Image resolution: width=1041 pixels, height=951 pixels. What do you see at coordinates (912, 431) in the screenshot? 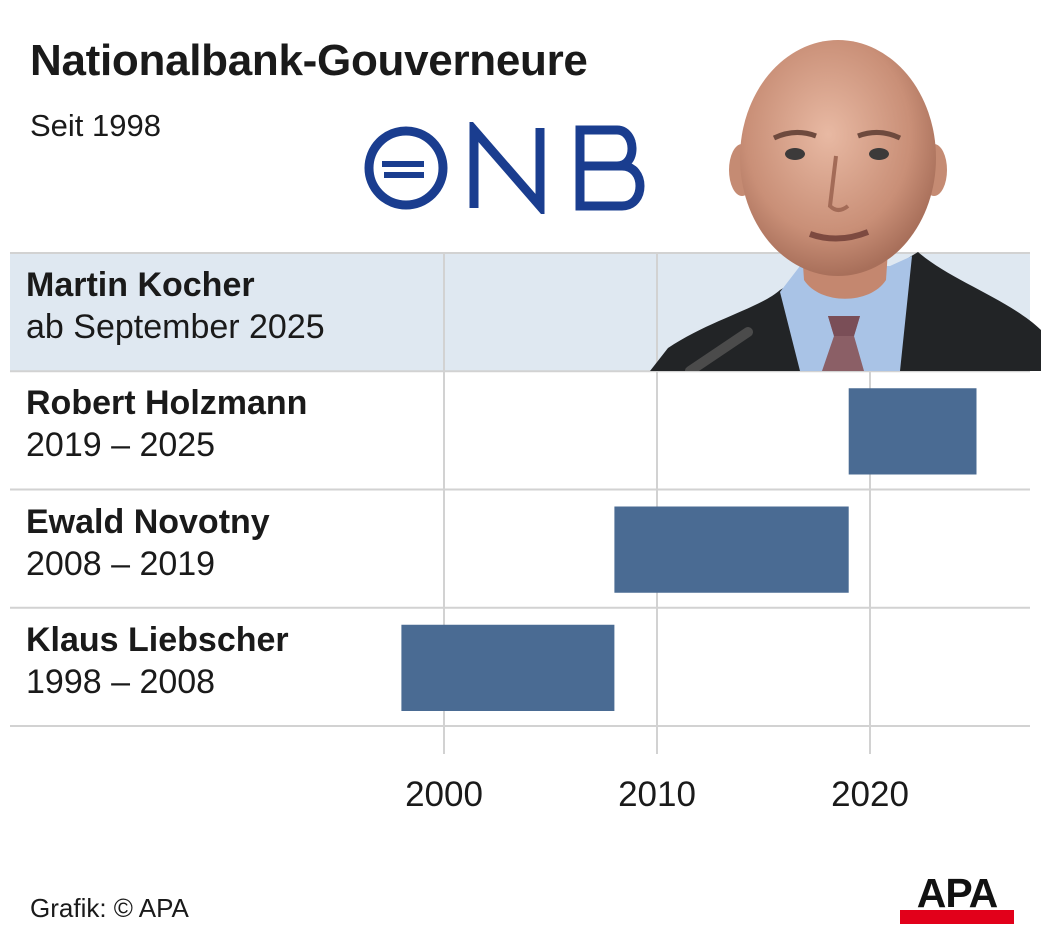
I see `bar-robert-holzmann` at bounding box center [912, 431].